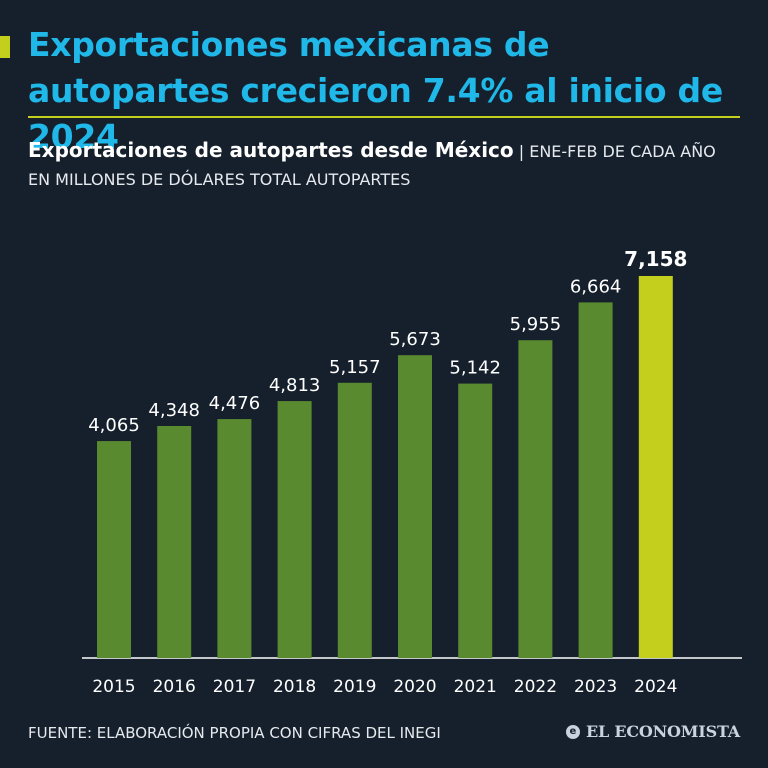  What do you see at coordinates (234, 687) in the screenshot?
I see `x-tick-label-2017: 2017` at bounding box center [234, 687].